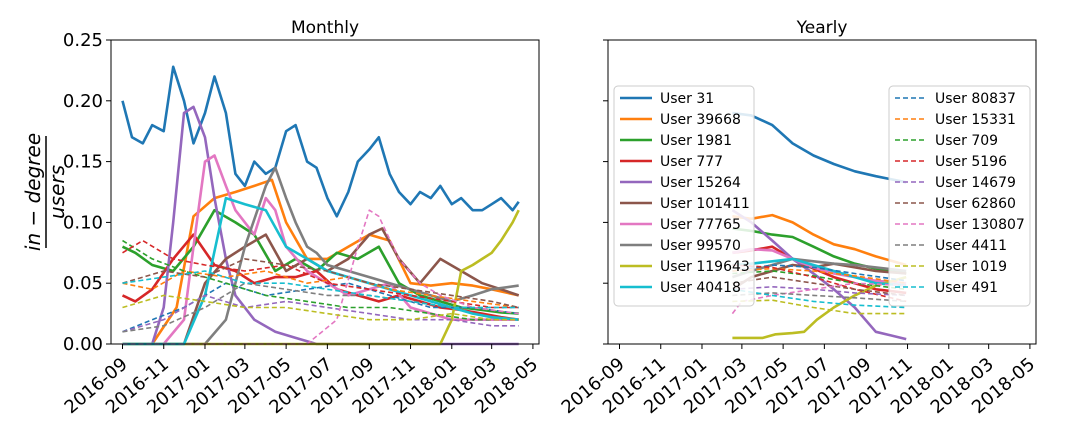 Image resolution: width=1080 pixels, height=432 pixels. What do you see at coordinates (980, 225) in the screenshot?
I see `legend-entry: User 130807` at bounding box center [980, 225].